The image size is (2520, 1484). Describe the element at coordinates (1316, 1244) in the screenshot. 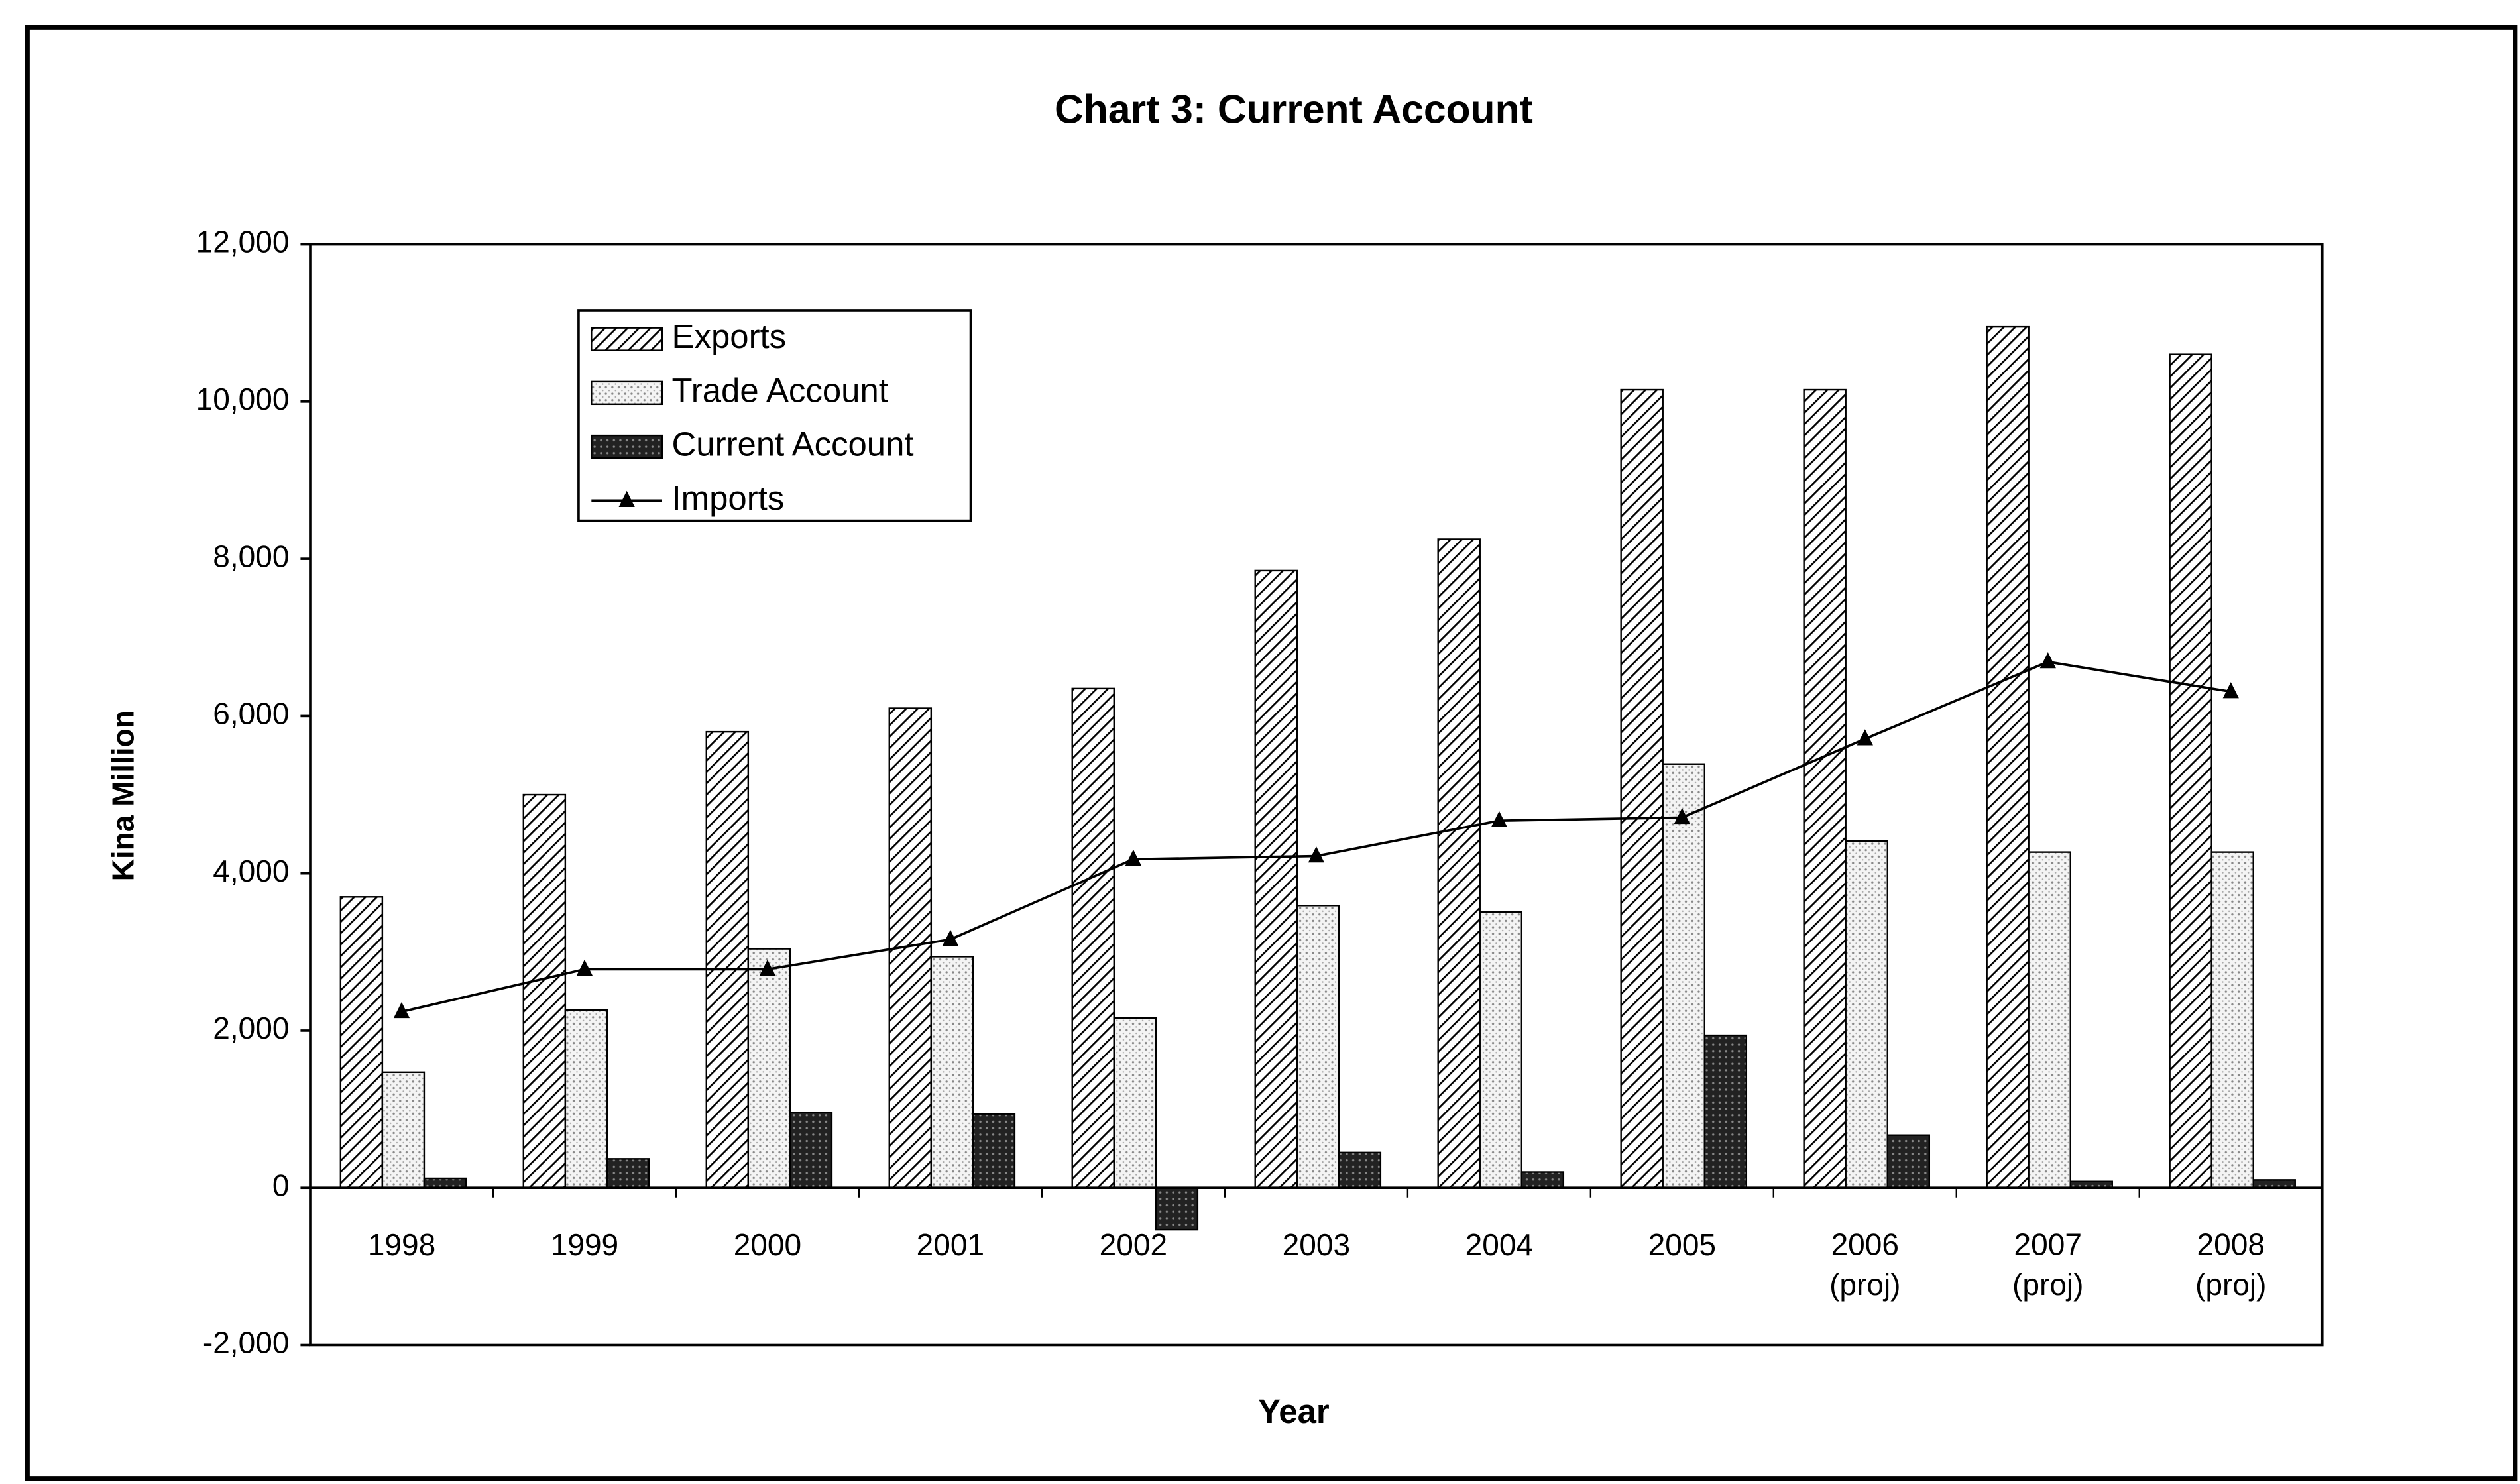

I see `x-tick-label: 2003` at that location.